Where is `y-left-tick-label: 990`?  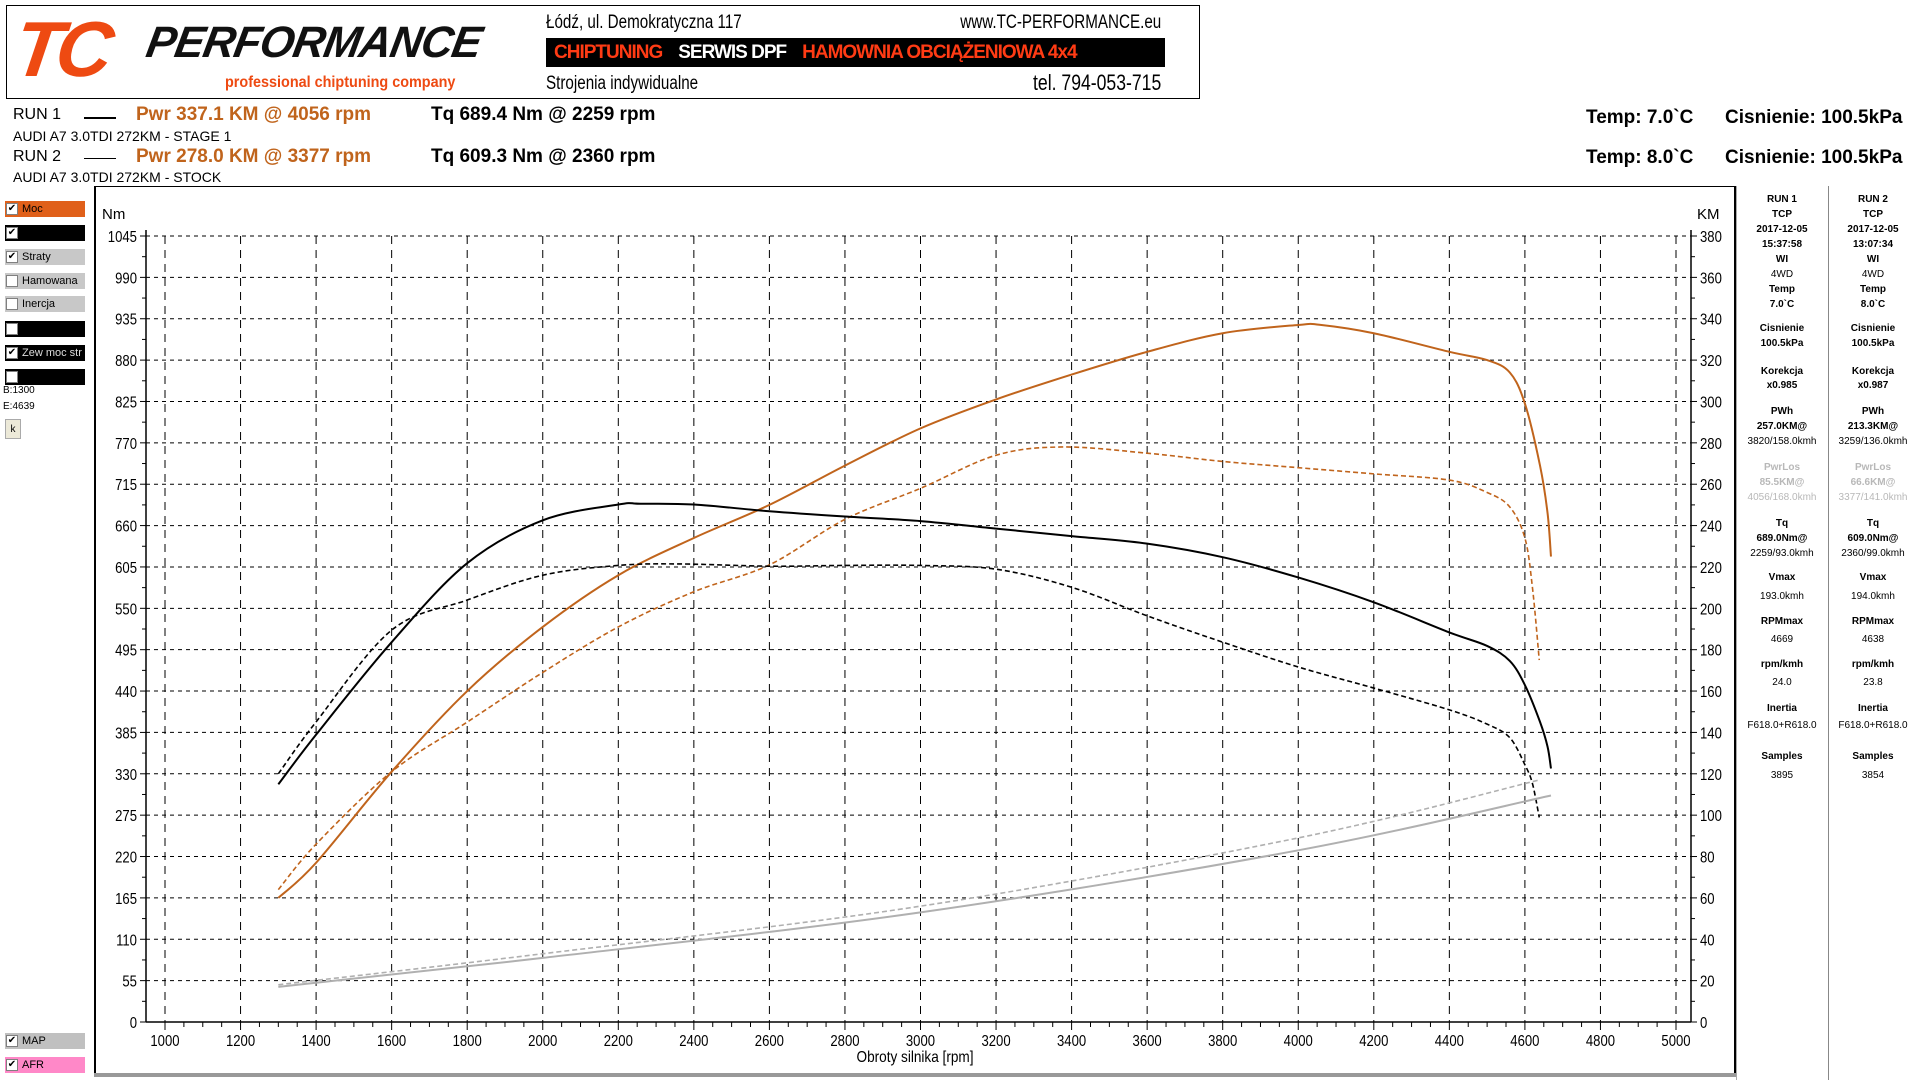
y-left-tick-label: 990 is located at coordinates (126, 278).